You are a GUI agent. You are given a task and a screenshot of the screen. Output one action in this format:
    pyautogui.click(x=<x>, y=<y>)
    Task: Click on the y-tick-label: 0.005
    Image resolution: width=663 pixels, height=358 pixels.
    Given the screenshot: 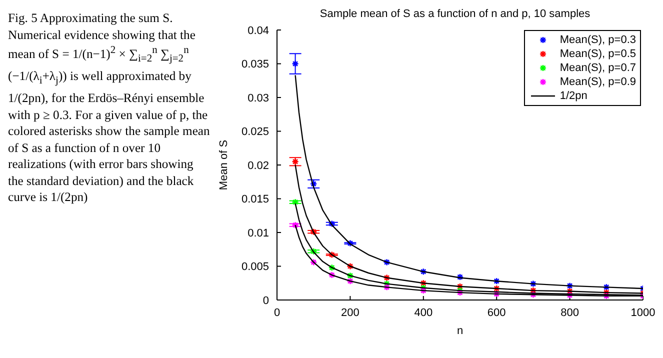 What is the action you would take?
    pyautogui.click(x=255, y=267)
    